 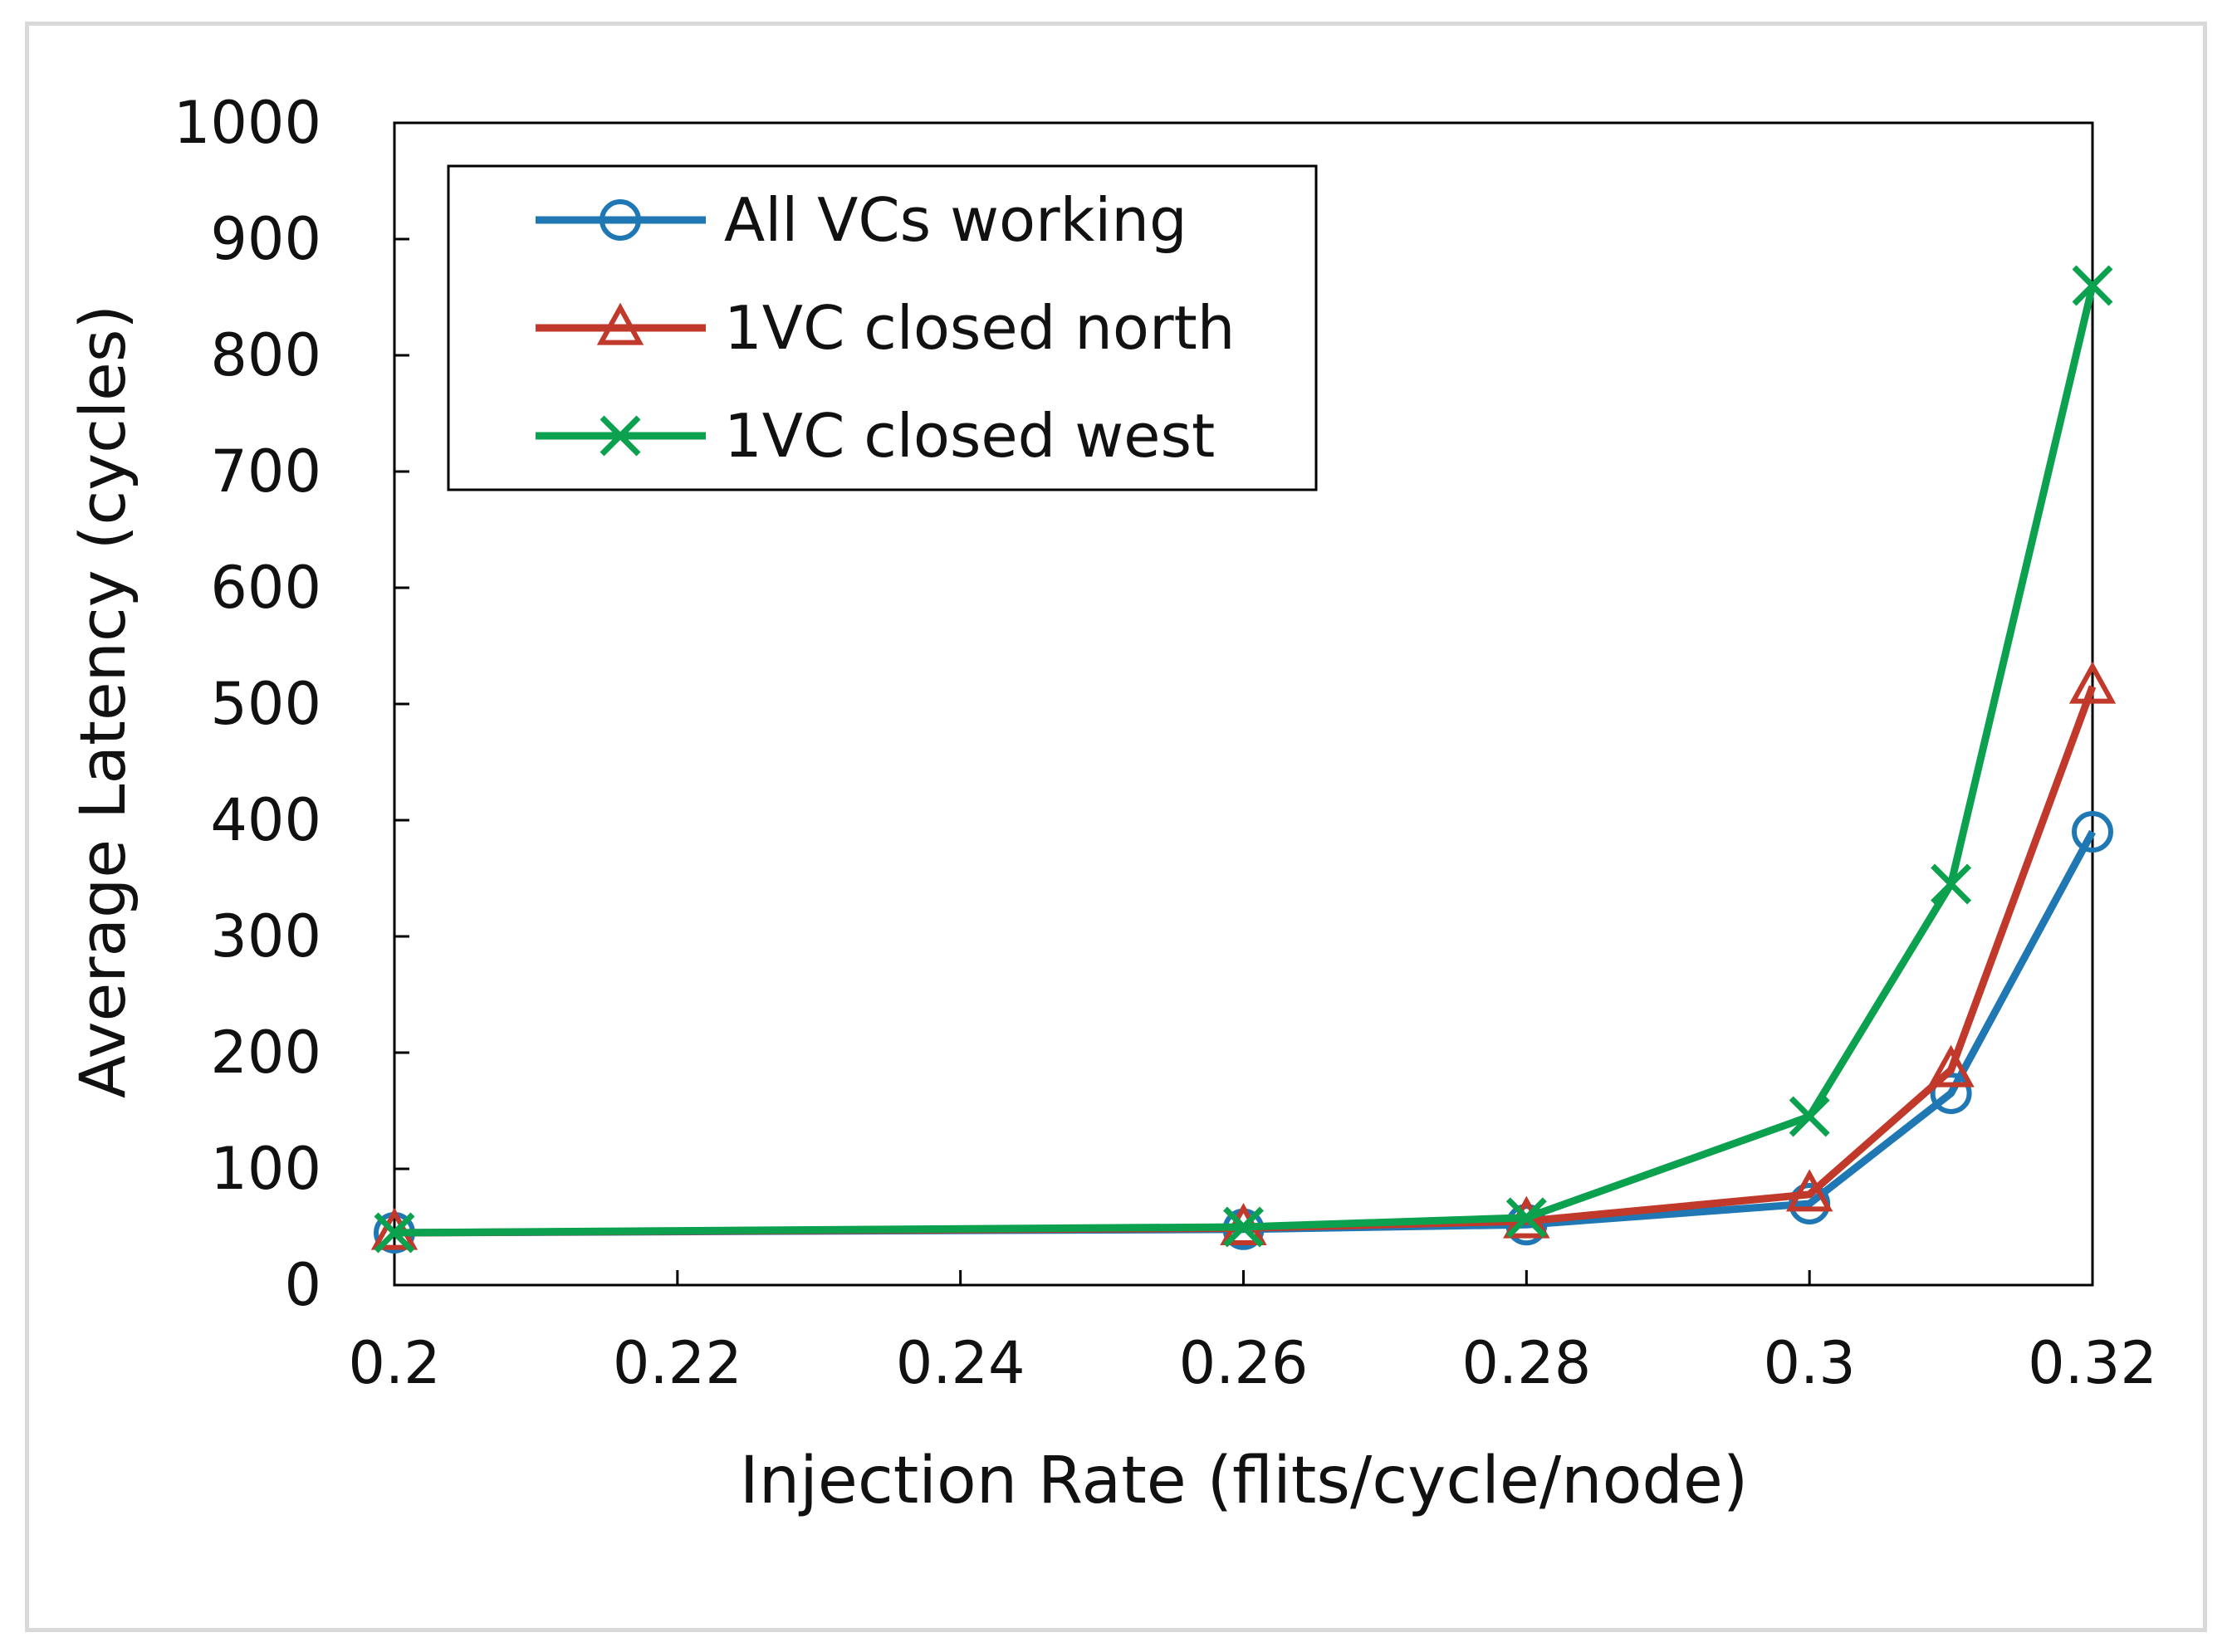 What do you see at coordinates (265, 820) in the screenshot?
I see `y-tick-label: 400` at bounding box center [265, 820].